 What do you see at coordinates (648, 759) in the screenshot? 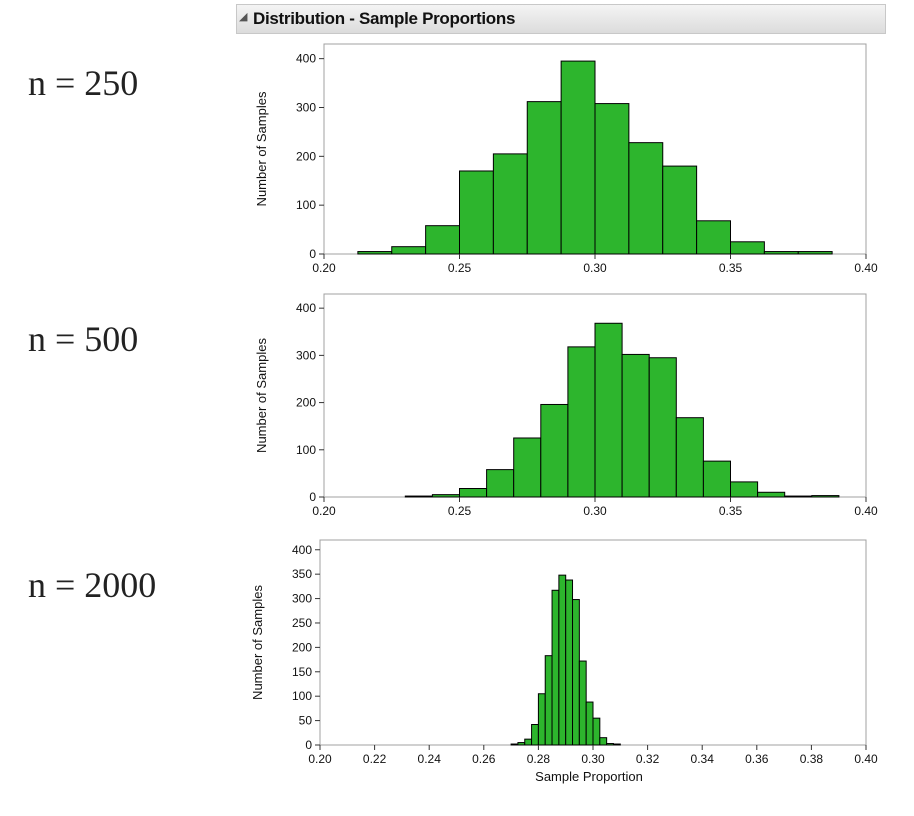
I see `x-tick-label: 0.32` at bounding box center [648, 759].